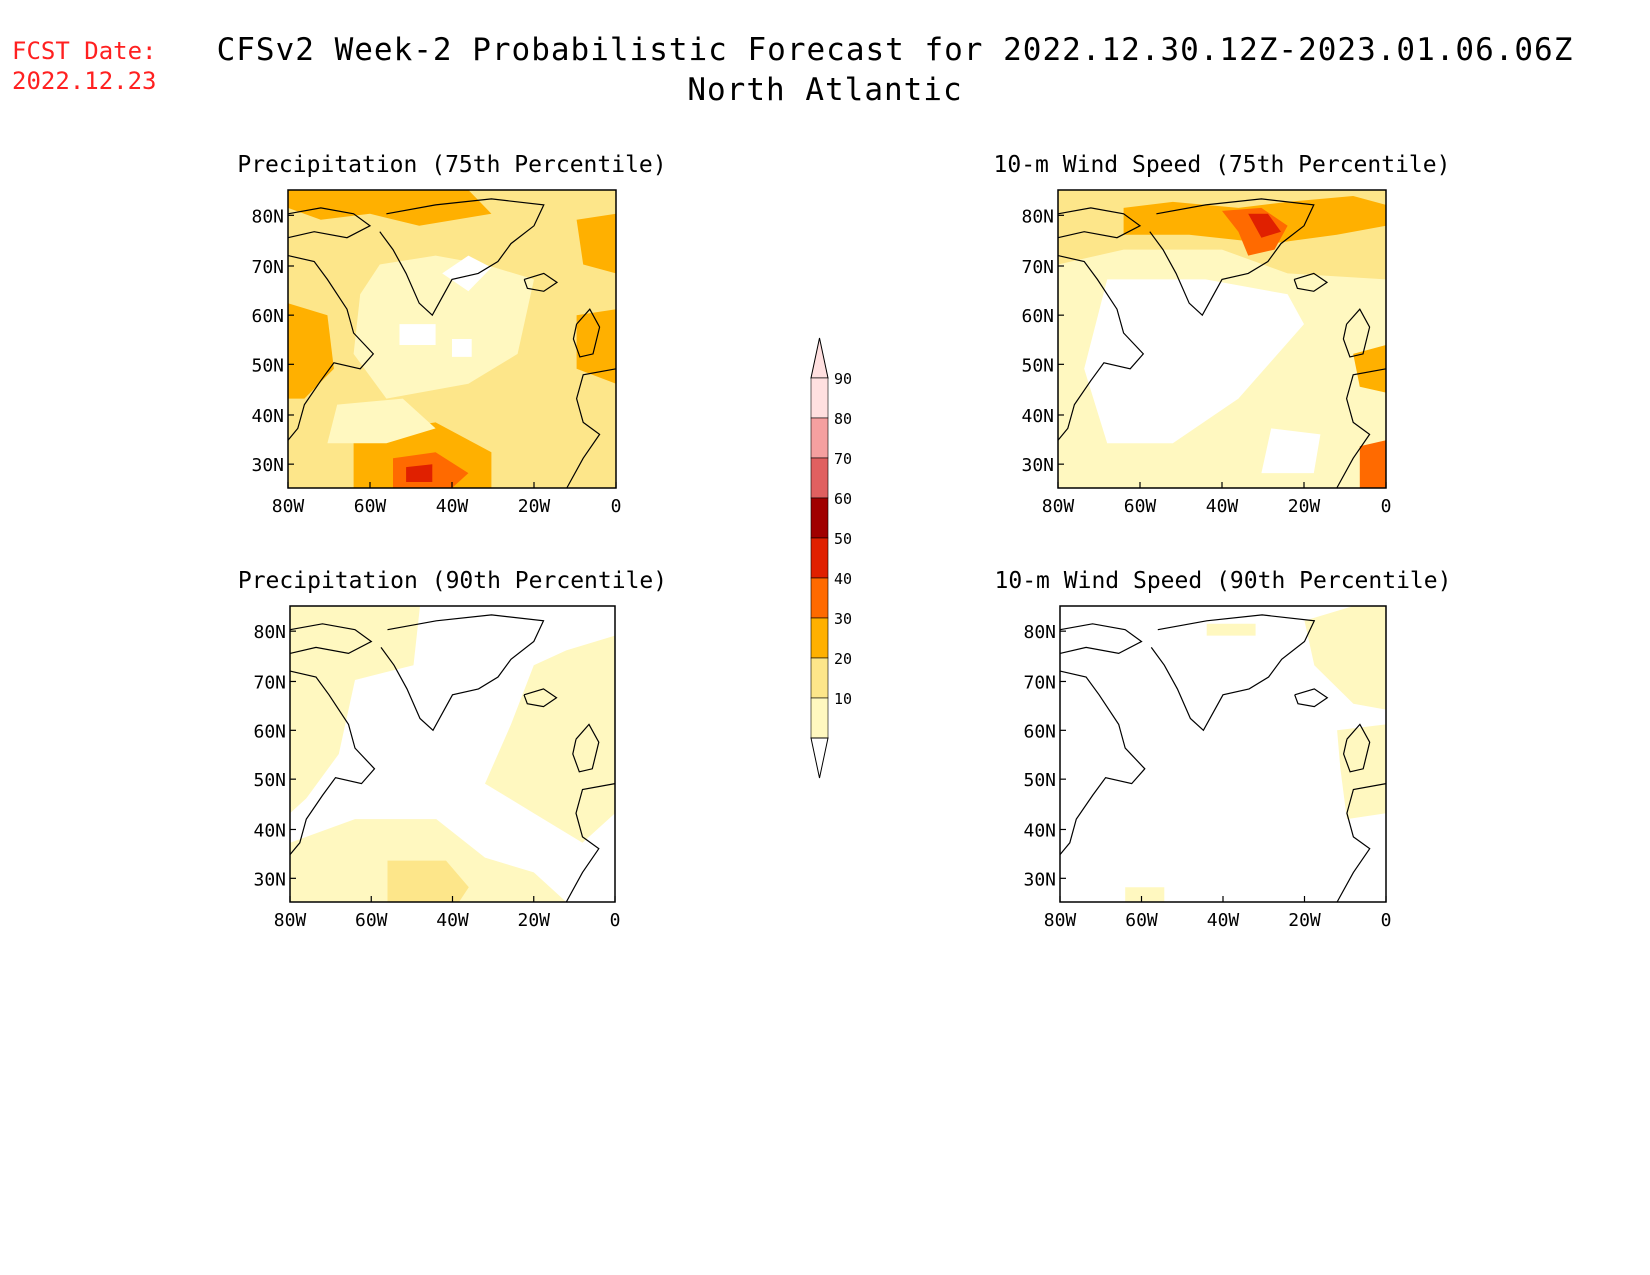 This screenshot has height=1275, width=1650. What do you see at coordinates (843, 619) in the screenshot?
I see `colorbar-label: 30` at bounding box center [843, 619].